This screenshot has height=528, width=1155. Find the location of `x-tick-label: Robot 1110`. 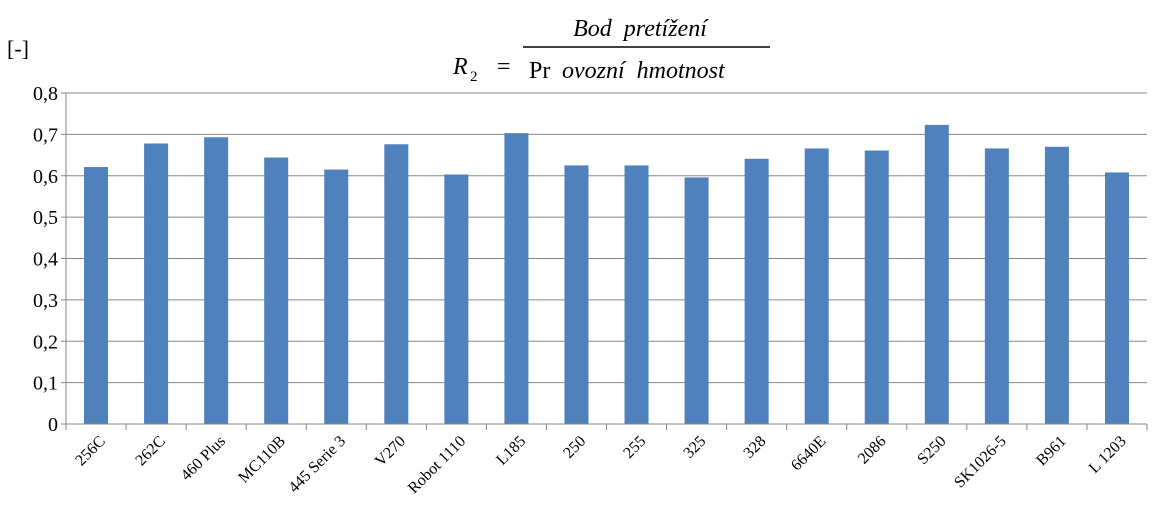

x-tick-label: Robot 1110 is located at coordinates (437, 465).